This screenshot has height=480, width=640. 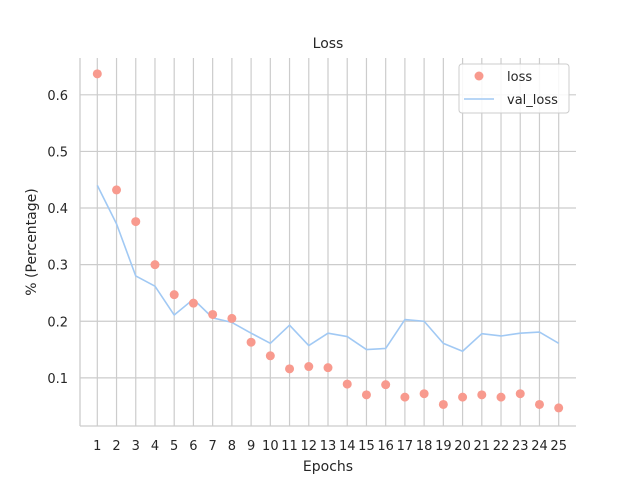 I want to click on x-tick-label: 17, so click(x=405, y=446).